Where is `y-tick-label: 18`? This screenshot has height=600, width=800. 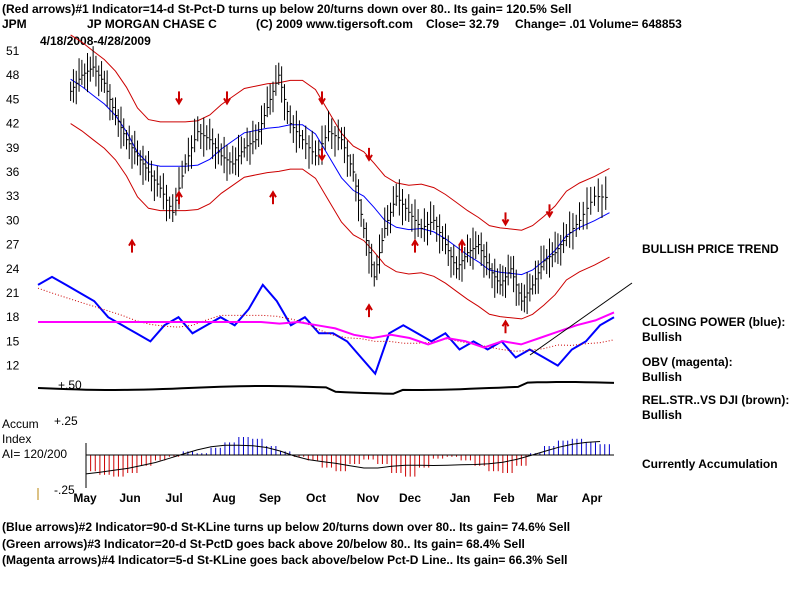
y-tick-label: 18 is located at coordinates (13, 317).